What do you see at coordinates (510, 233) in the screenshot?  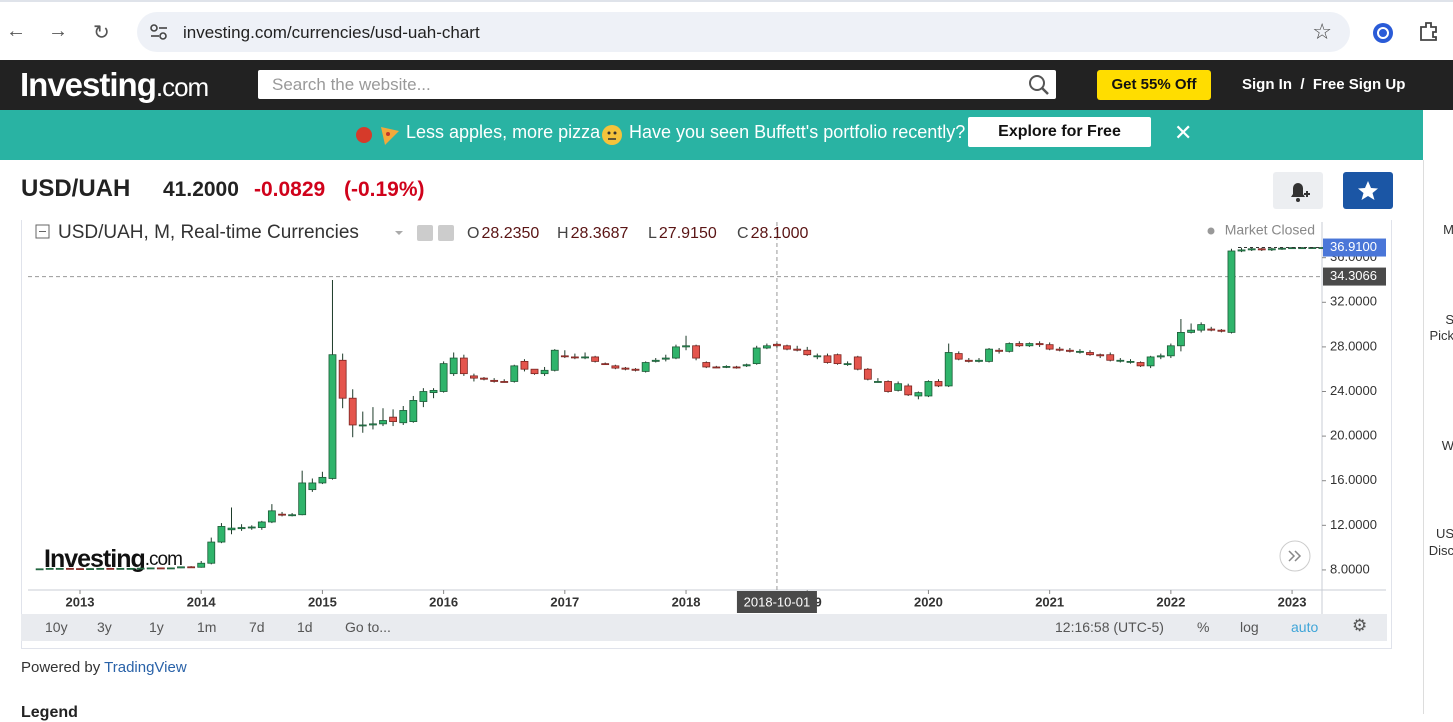 I see `ohlc-value: 28.2350` at bounding box center [510, 233].